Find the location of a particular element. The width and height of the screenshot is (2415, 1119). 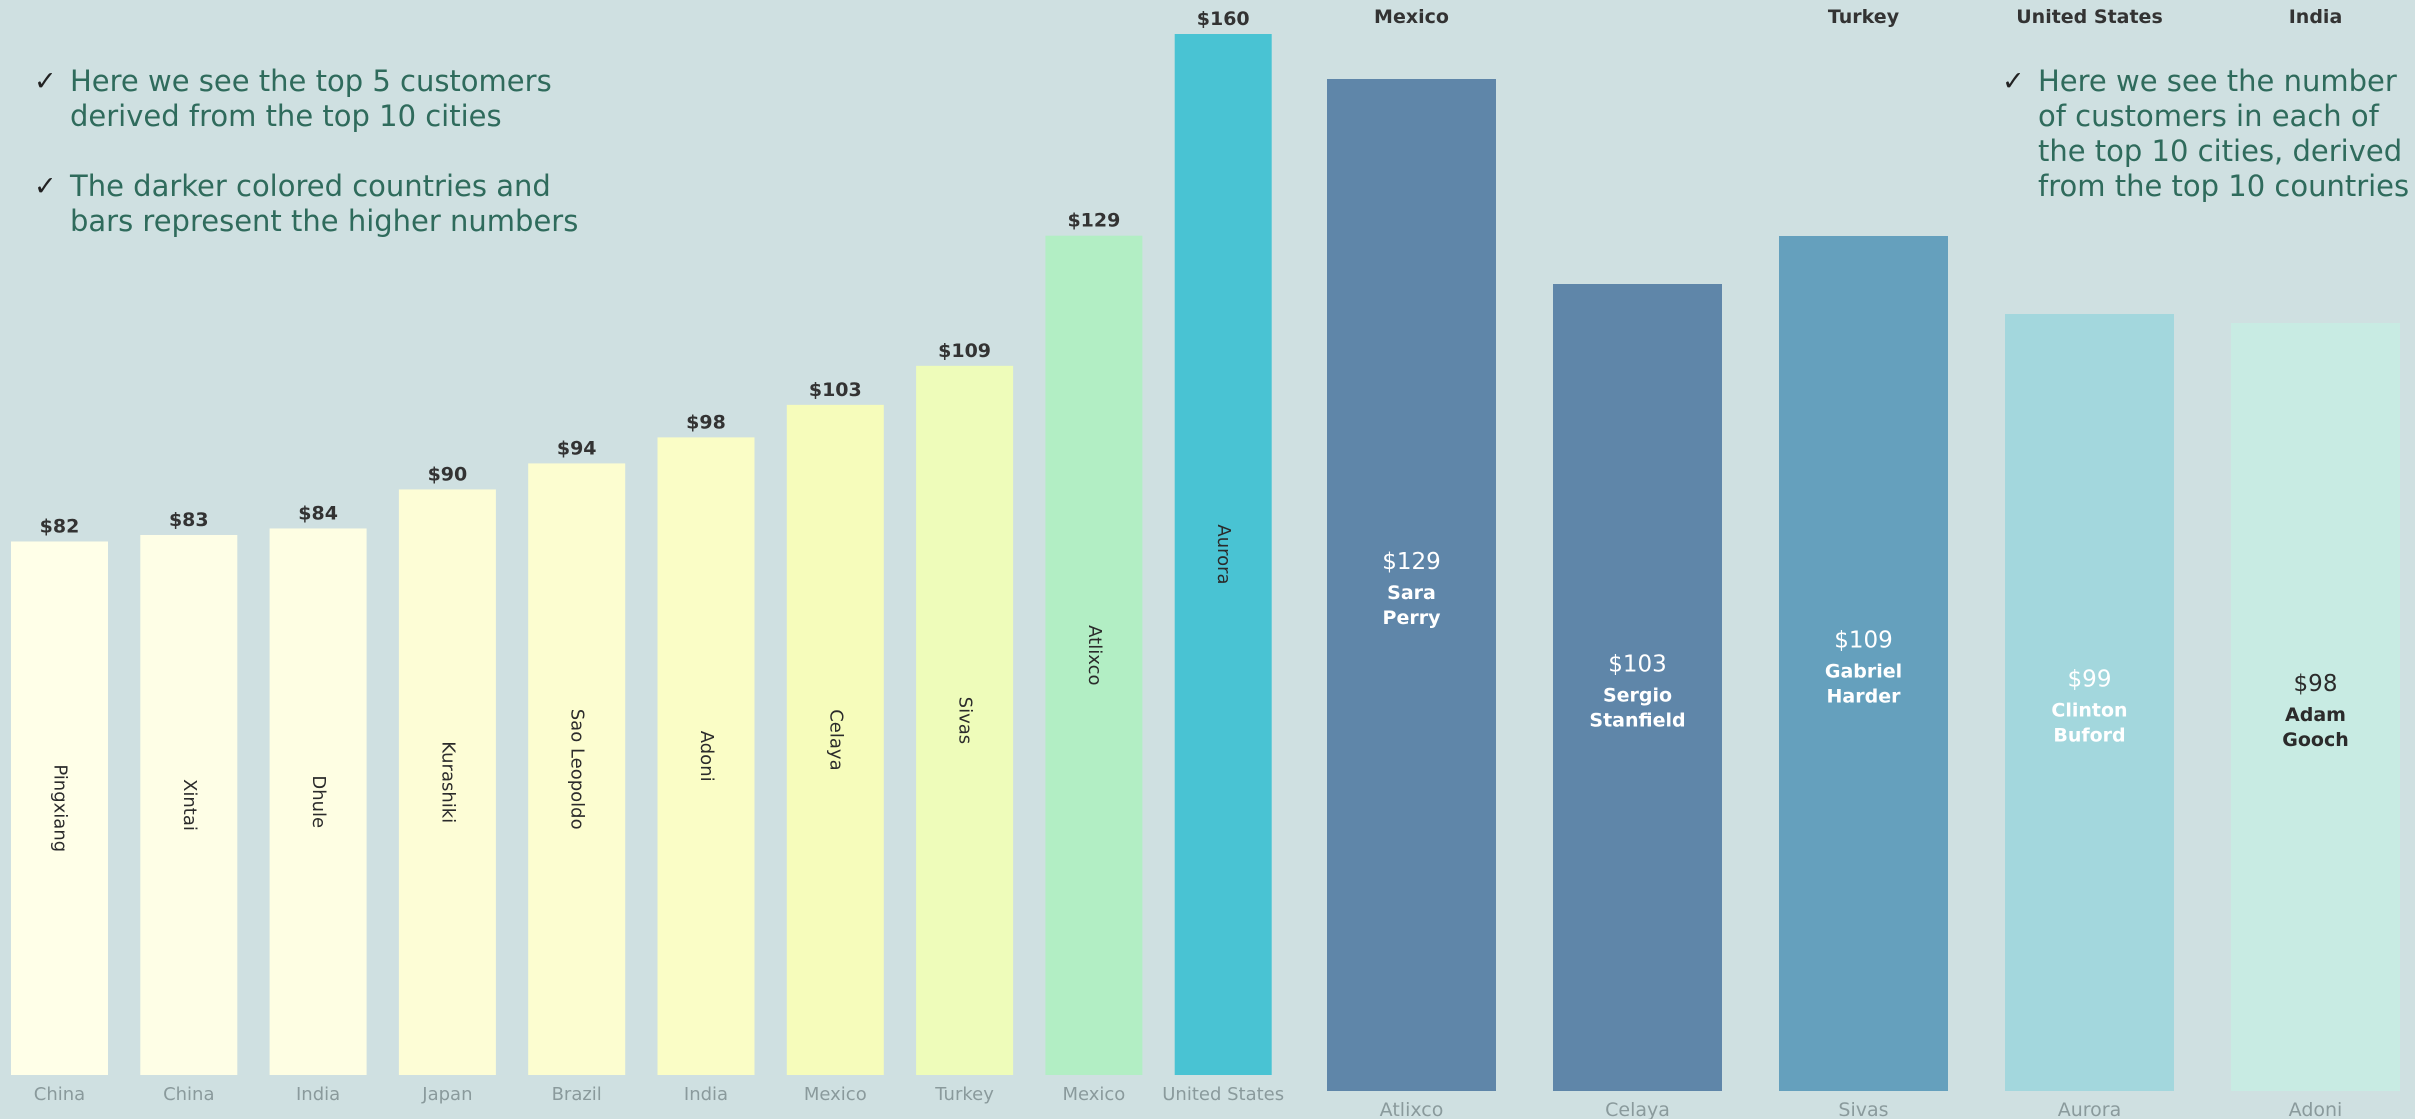

x-tick-label: Brazil is located at coordinates (577, 1094).